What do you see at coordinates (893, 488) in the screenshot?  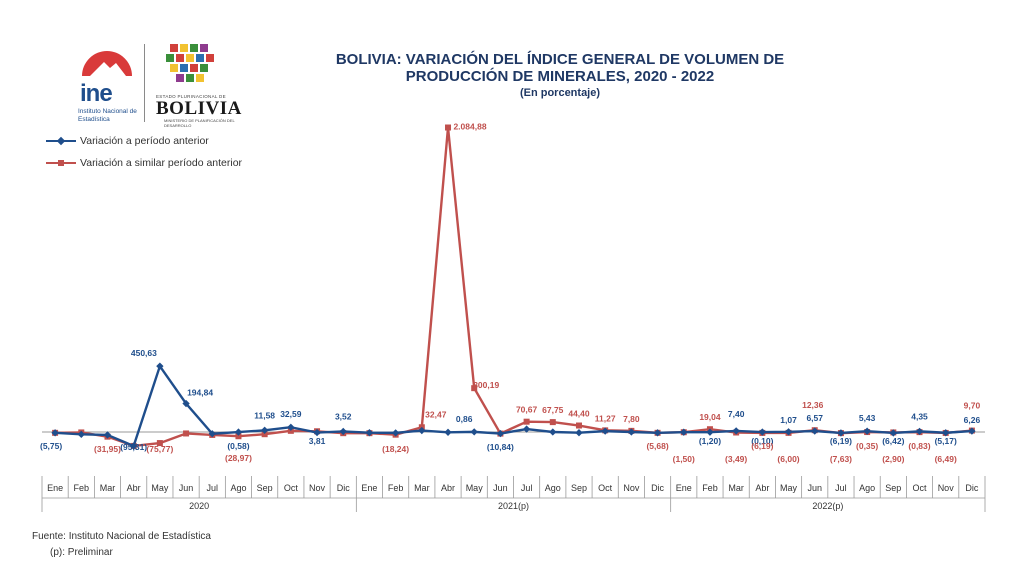 I see `x-tick-label: Sep` at bounding box center [893, 488].